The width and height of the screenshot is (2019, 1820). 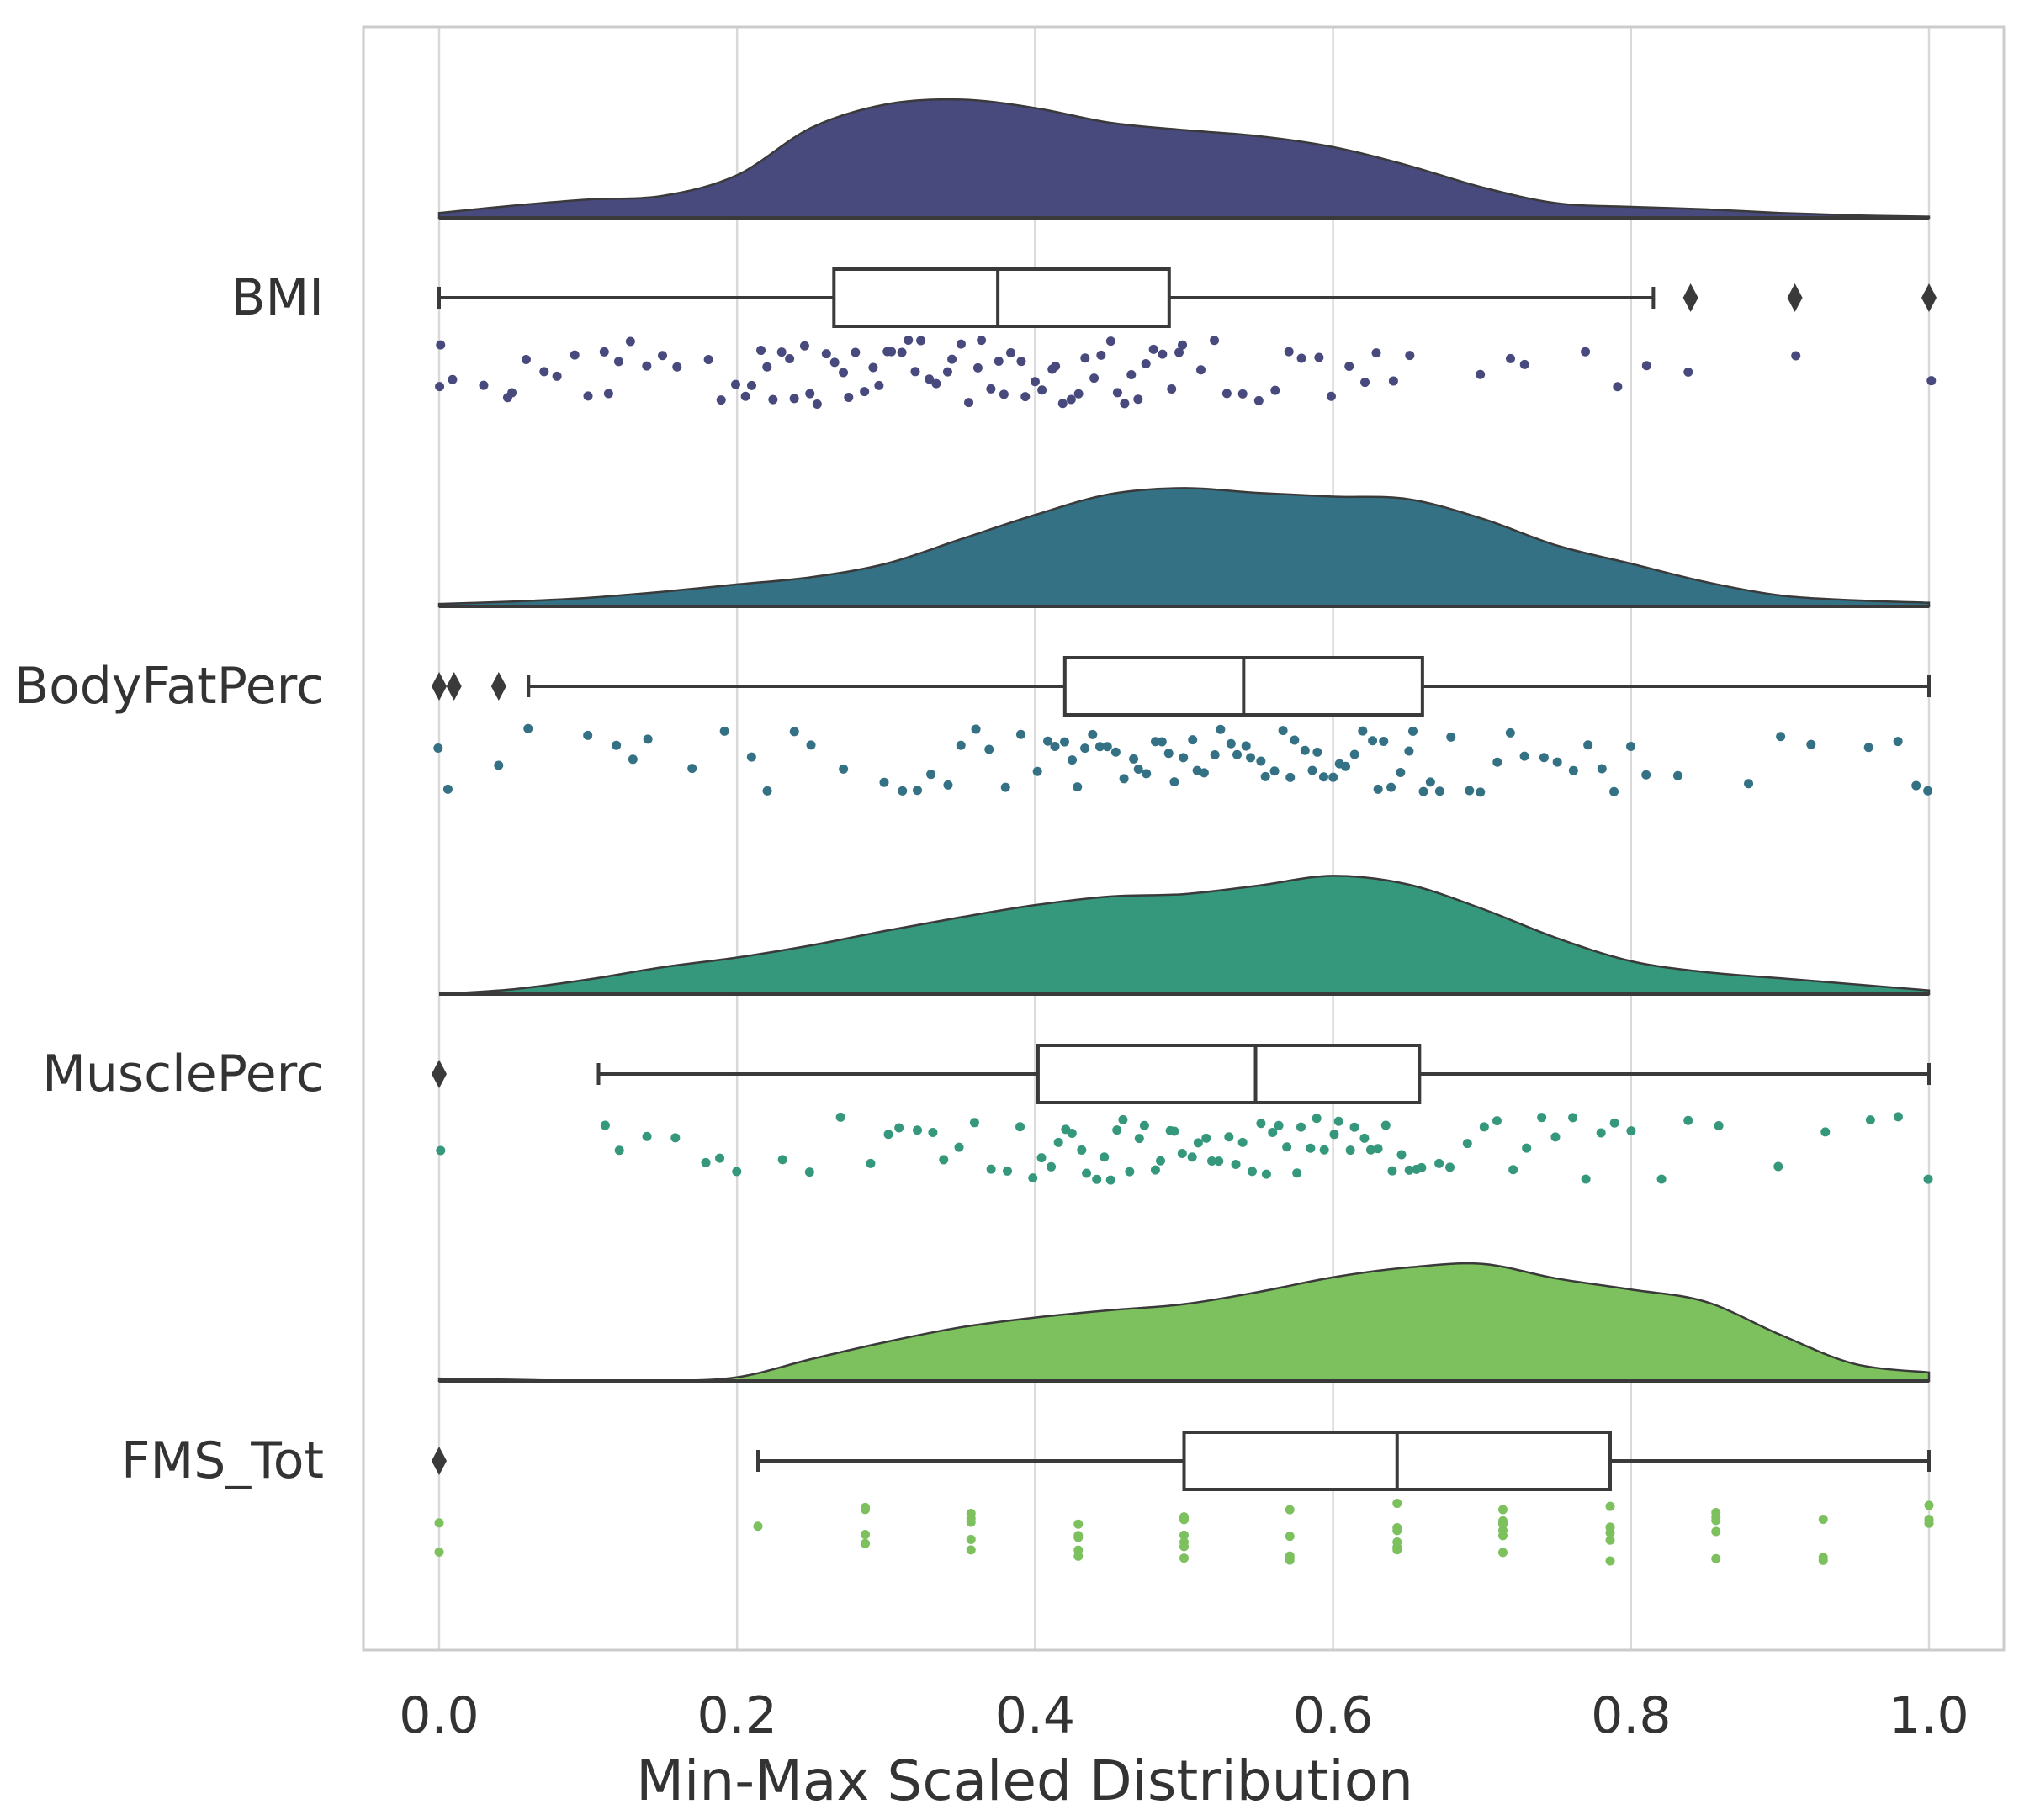 What do you see at coordinates (1184, 159) in the screenshot?
I see `density-cloud-bmi` at bounding box center [1184, 159].